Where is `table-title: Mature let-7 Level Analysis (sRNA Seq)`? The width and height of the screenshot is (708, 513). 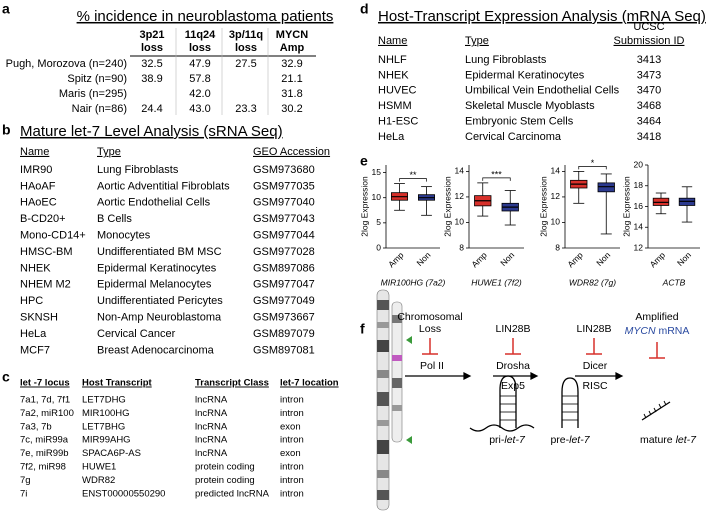
table-title: Mature let-7 Level Analysis (sRNA Seq) is located at coordinates (151, 131).